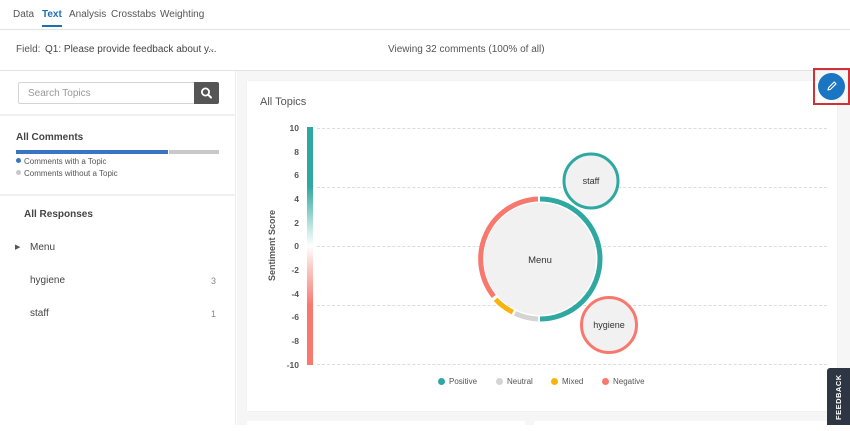  I want to click on field-label: Field:, so click(28, 49).